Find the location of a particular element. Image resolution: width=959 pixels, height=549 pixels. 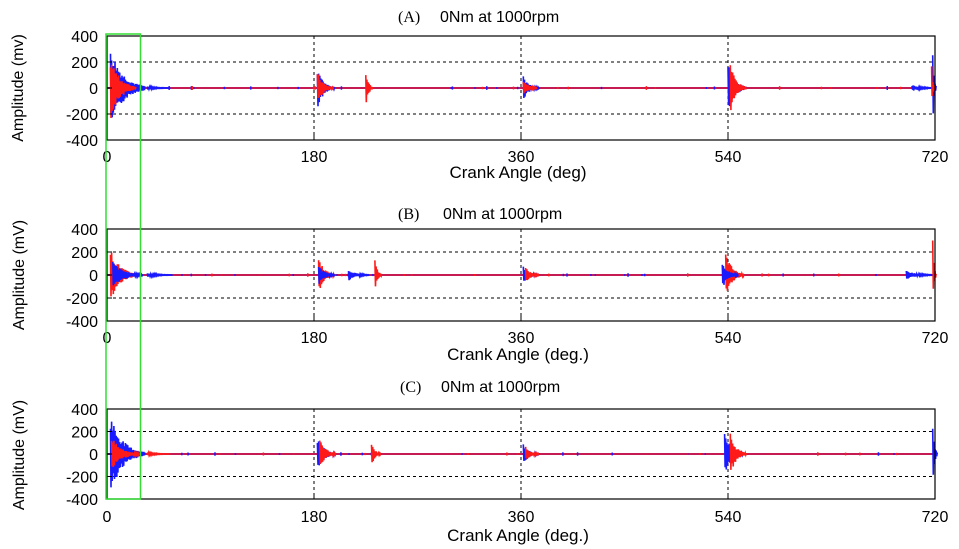

panel-b-ylabel: Amplitude (mV) is located at coordinates (19, 275).